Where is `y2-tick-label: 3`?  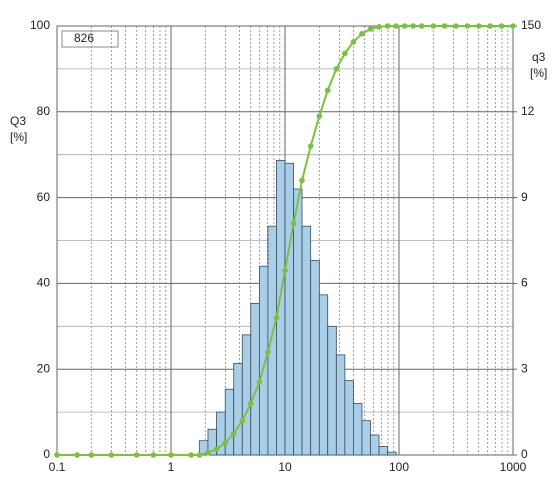 y2-tick-label: 3 is located at coordinates (524, 368).